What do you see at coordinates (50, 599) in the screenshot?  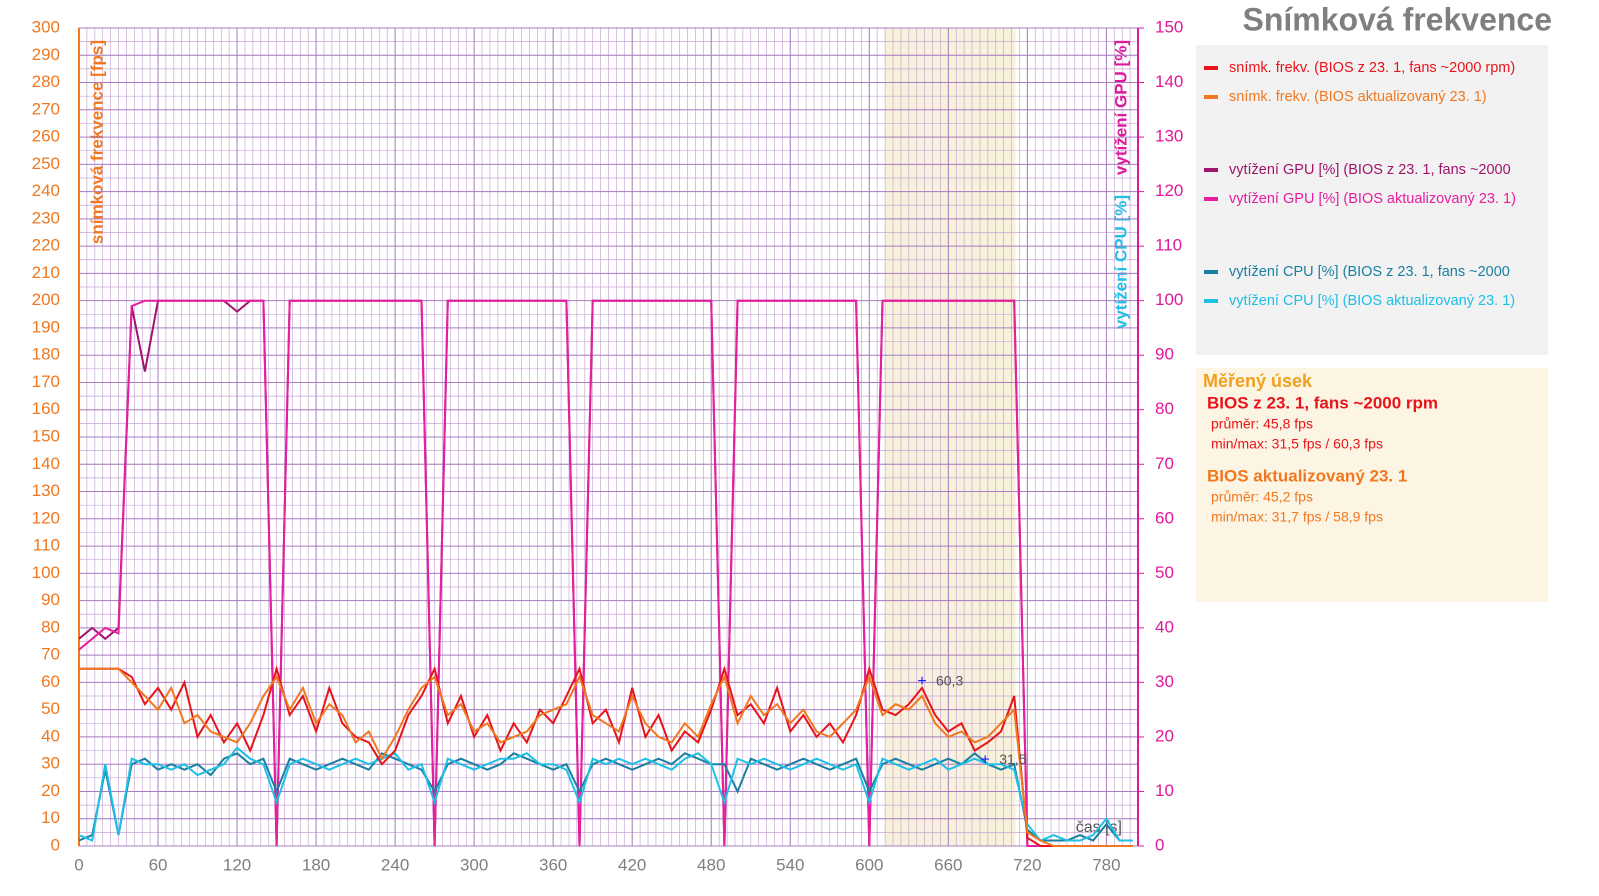 I see `y-tick-label: 90` at bounding box center [50, 599].